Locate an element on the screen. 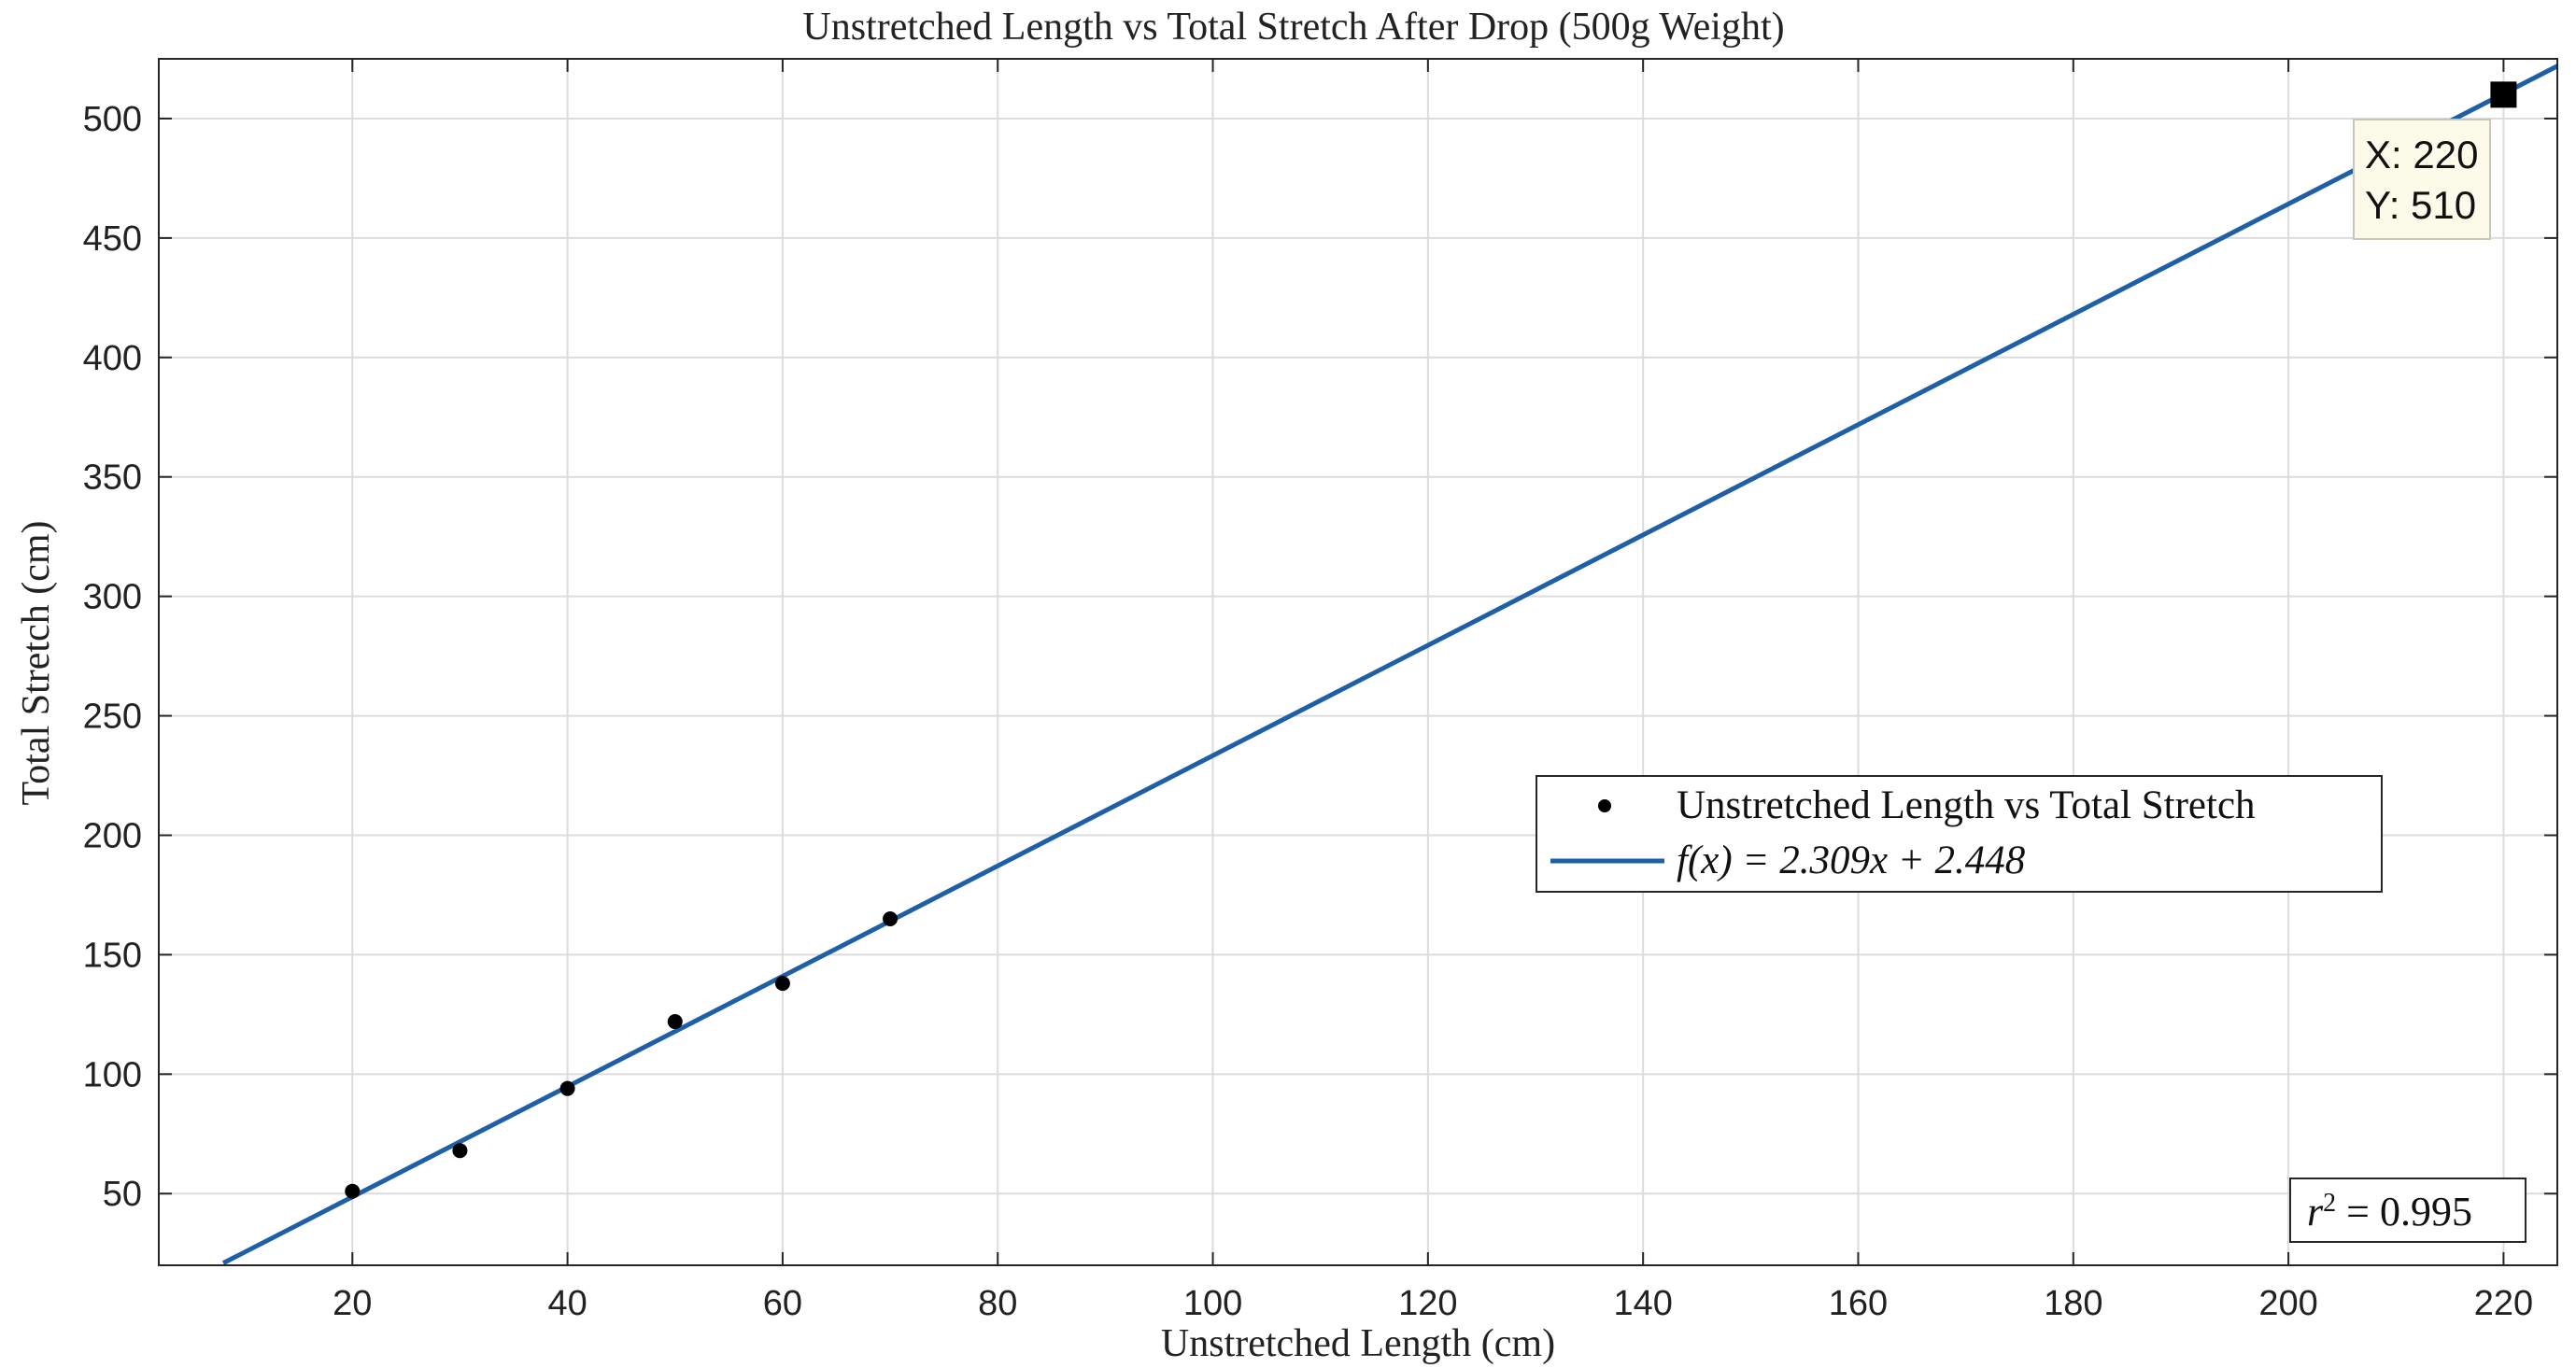 Image resolution: width=2576 pixels, height=1368 pixels. datatip-x: X: 220 is located at coordinates (2421, 154).